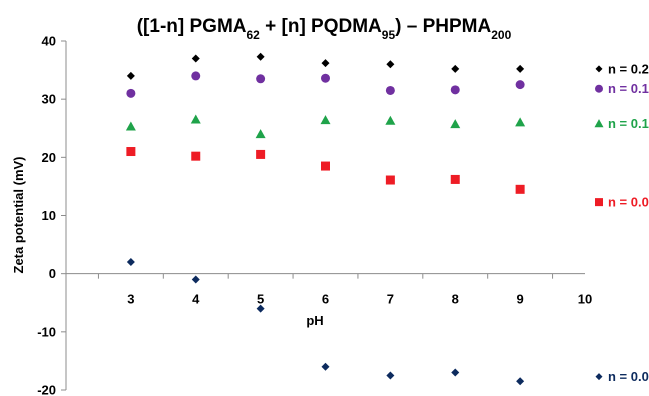  I want to click on title-part: ) – PHPMA, so click(443, 26).